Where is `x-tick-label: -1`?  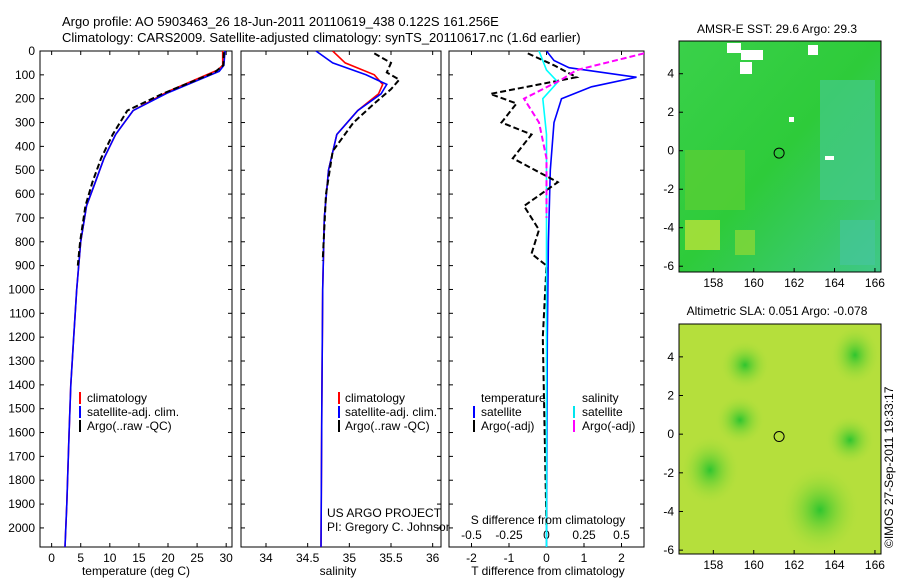
x-tick-label: -1 is located at coordinates (509, 558).